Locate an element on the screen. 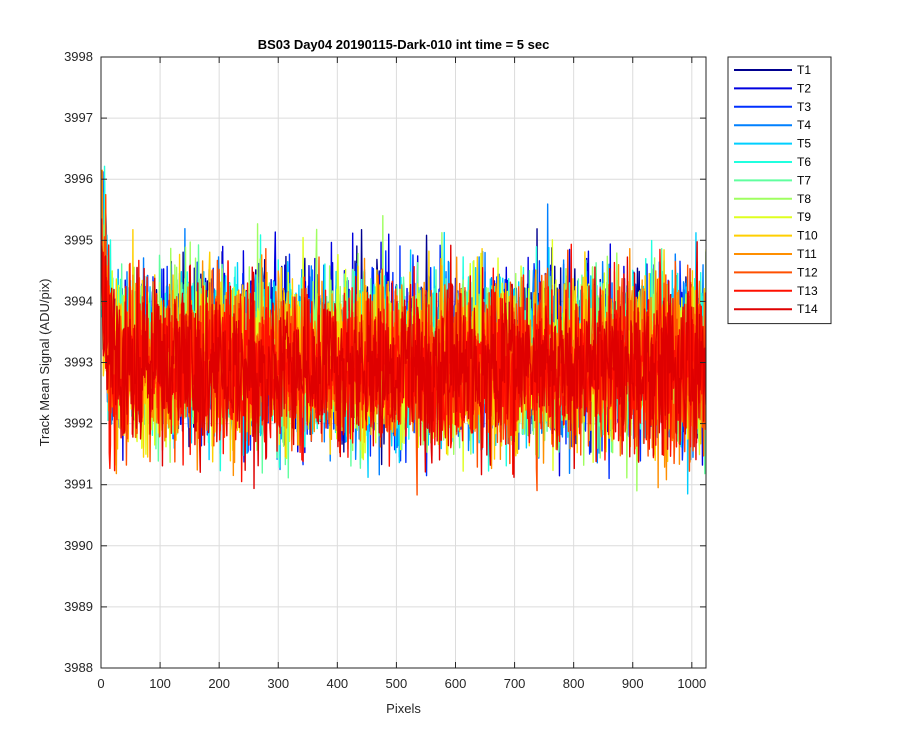 This screenshot has height=755, width=900. legend-label: T11 is located at coordinates (807, 254).